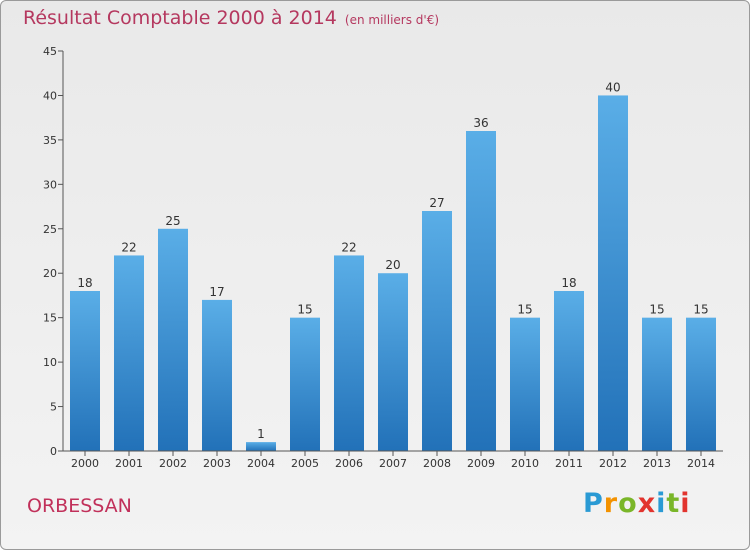 The height and width of the screenshot is (550, 750). What do you see at coordinates (437, 331) in the screenshot?
I see `bar-2008` at bounding box center [437, 331].